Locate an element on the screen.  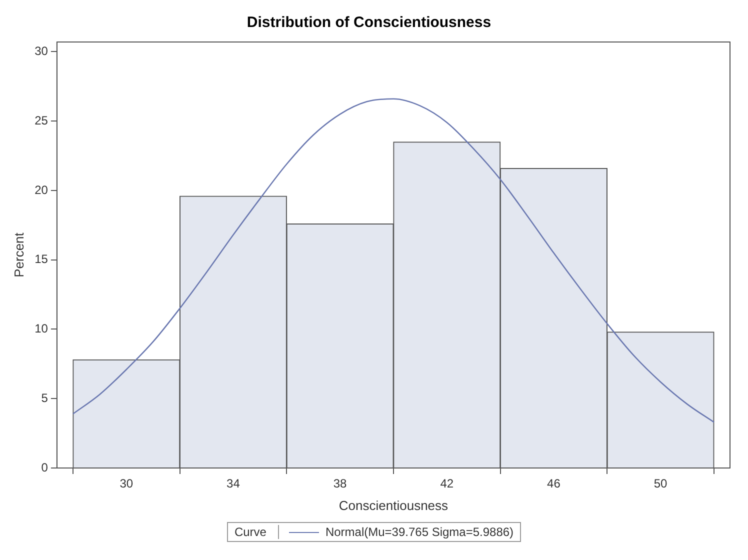
x-tick-label: 46 is located at coordinates (554, 483).